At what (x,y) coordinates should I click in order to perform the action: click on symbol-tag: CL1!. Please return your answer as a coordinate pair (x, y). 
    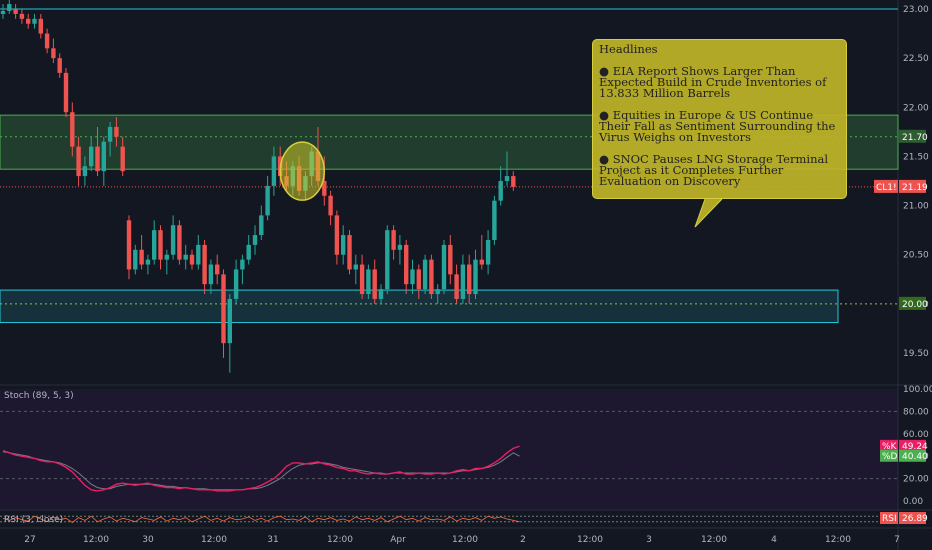
    Looking at the image, I should click on (886, 188).